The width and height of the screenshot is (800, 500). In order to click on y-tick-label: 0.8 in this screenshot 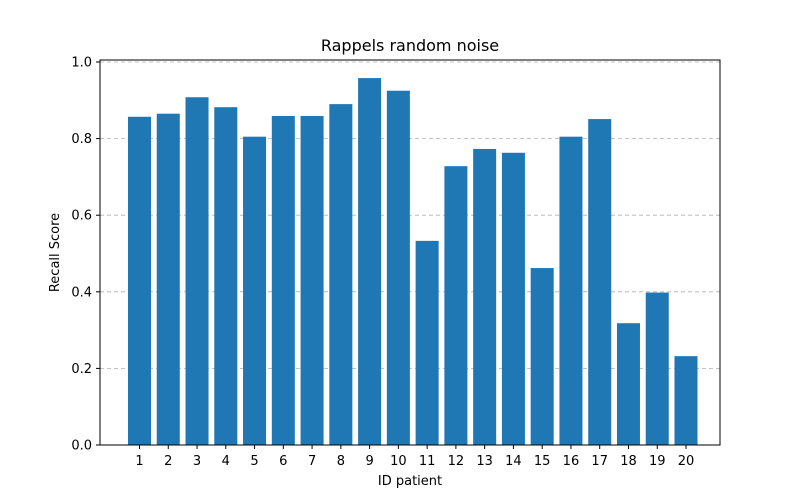, I will do `click(81, 139)`.